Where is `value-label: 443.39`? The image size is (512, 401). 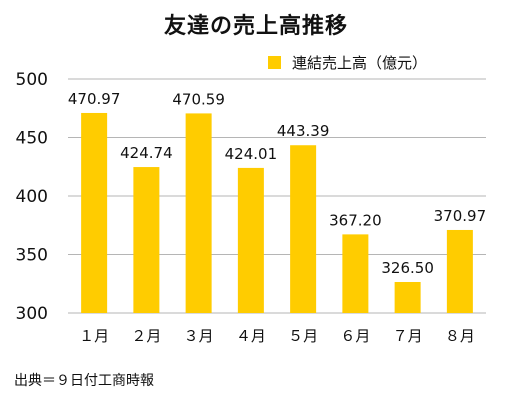
value-label: 443.39 is located at coordinates (303, 131).